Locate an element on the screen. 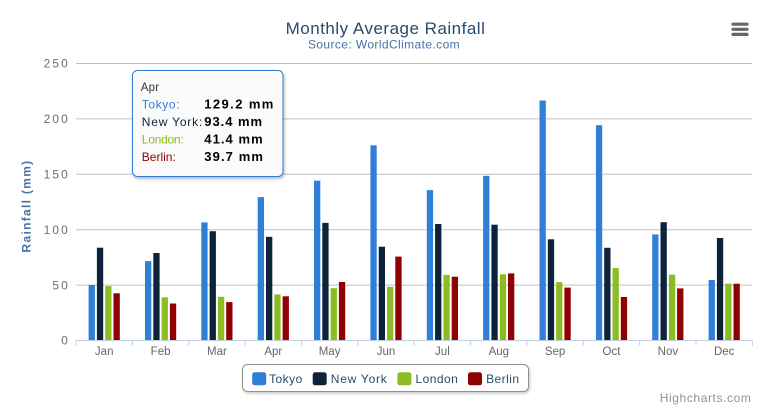 The height and width of the screenshot is (416, 769). svg-text: Oct is located at coordinates (612, 352).